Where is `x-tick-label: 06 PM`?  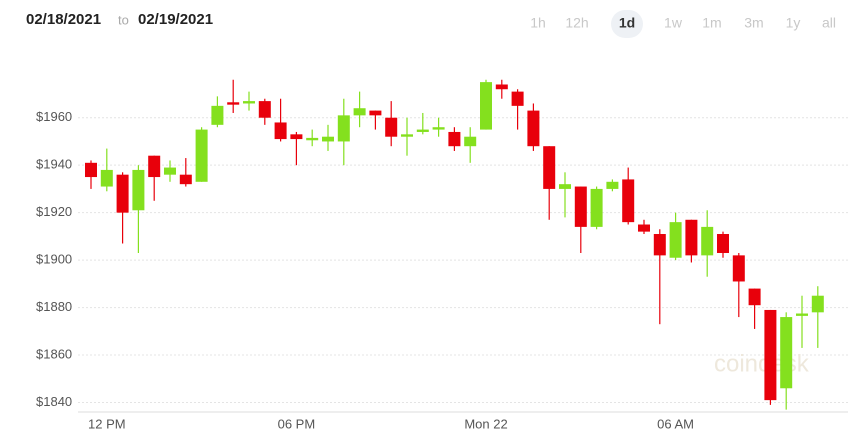 x-tick-label: 06 PM is located at coordinates (297, 423).